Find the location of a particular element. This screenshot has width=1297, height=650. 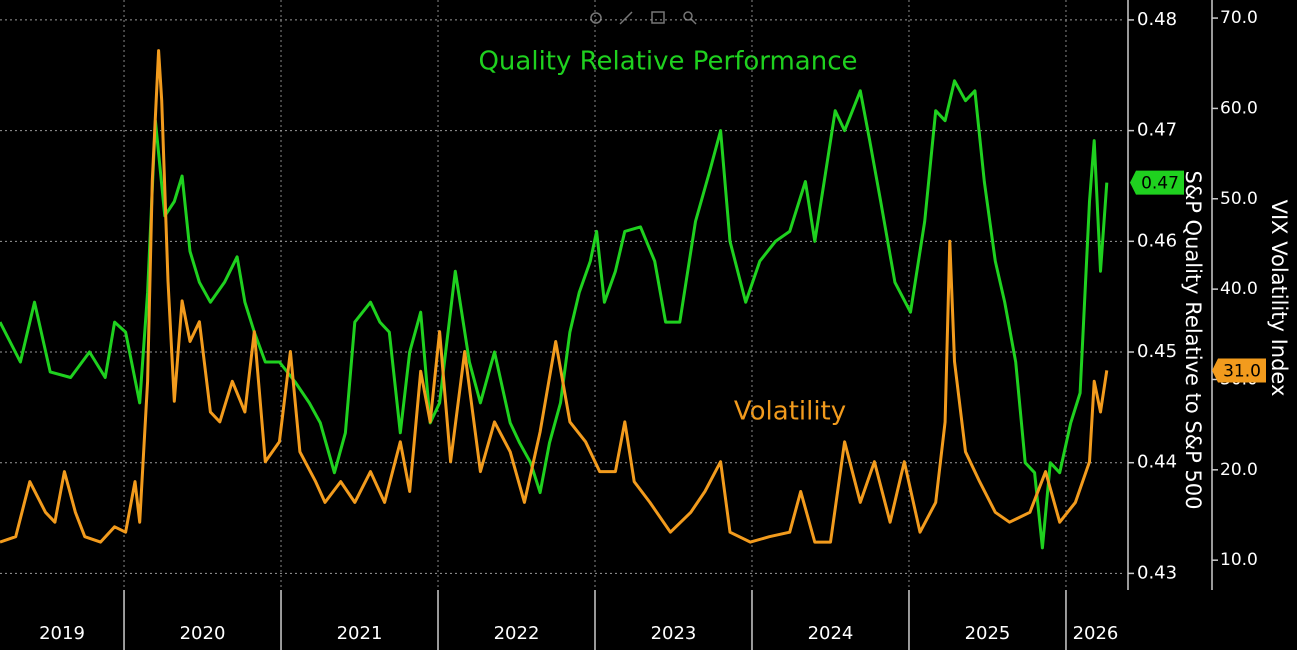

badge-label: 31.0 is located at coordinates (1242, 371).